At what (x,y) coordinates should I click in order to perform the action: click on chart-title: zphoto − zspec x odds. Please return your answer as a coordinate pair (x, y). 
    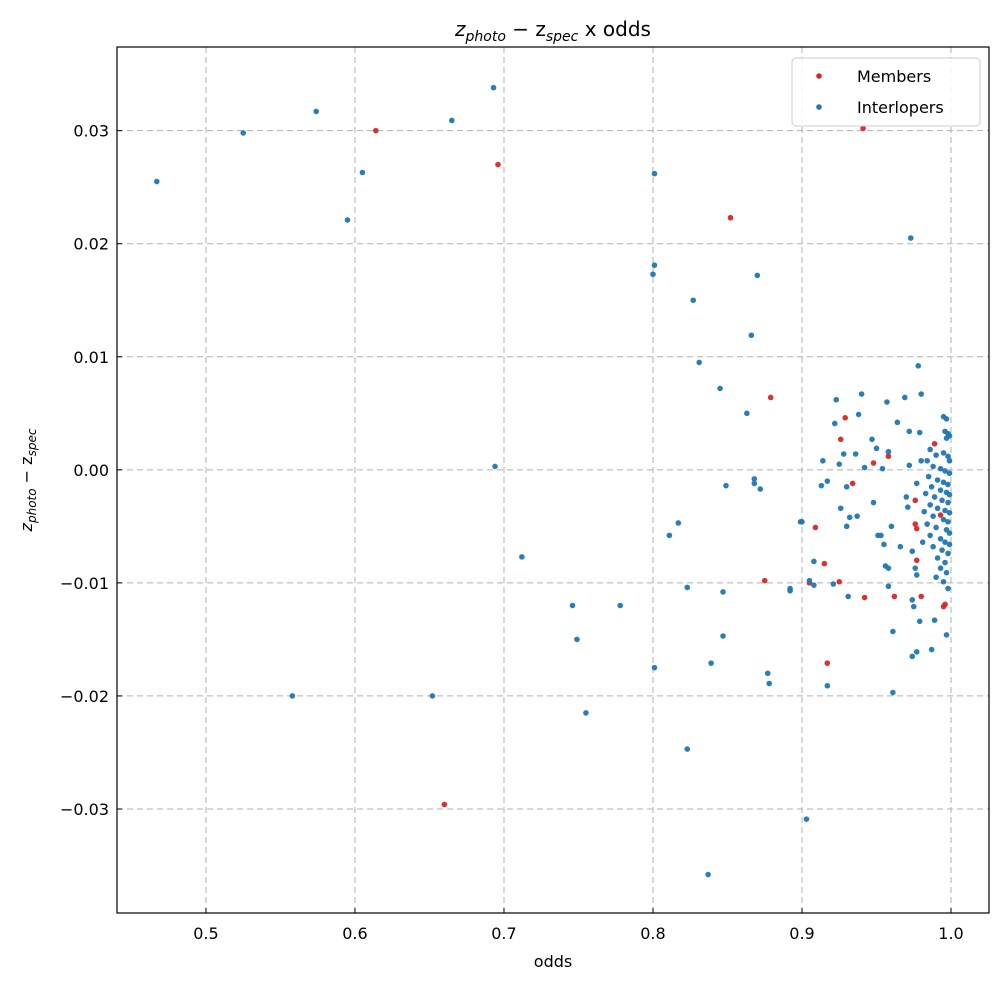
    Looking at the image, I should click on (552, 31).